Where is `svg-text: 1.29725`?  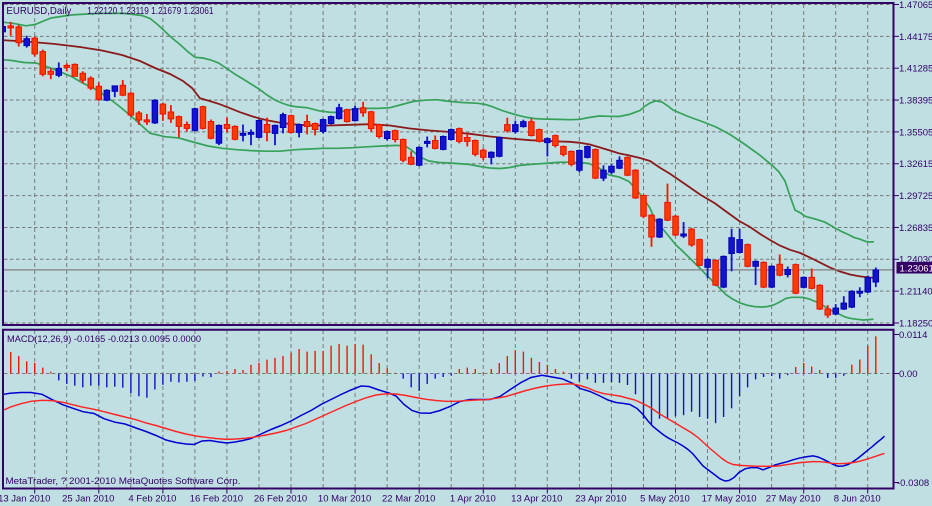
svg-text: 1.29725 is located at coordinates (915, 196).